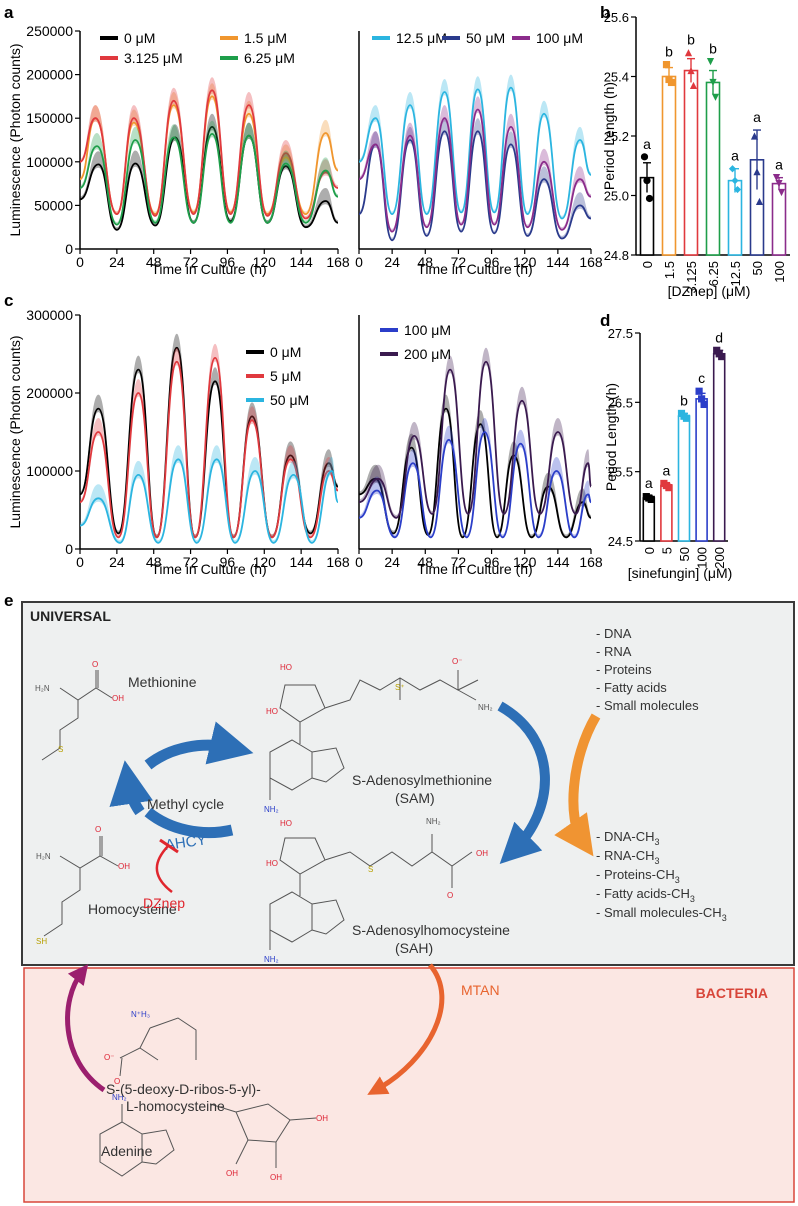 The image size is (798, 1206). I want to click on methylated-item: - Proteins-CH3, so click(638, 876).